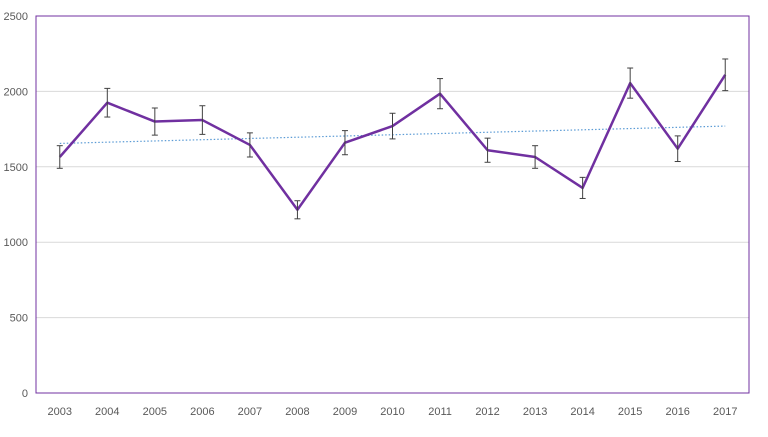  I want to click on x-tick-label: 2003, so click(60, 412).